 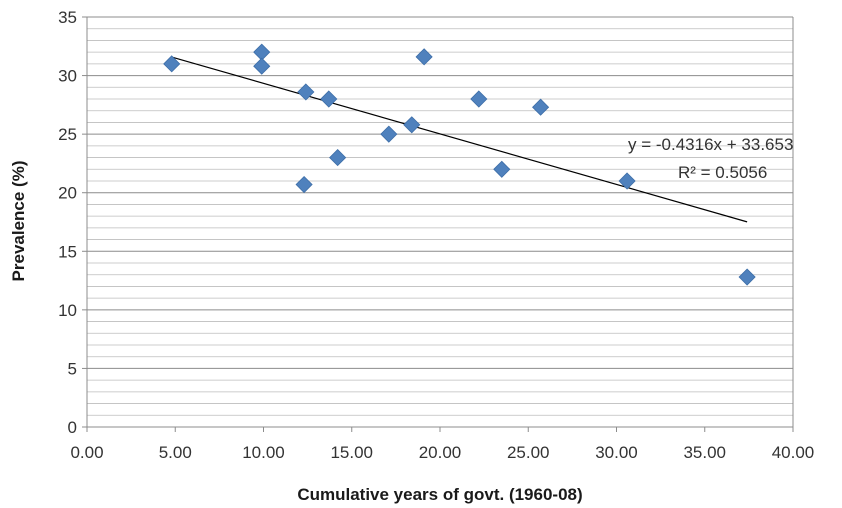 What do you see at coordinates (67, 193) in the screenshot?
I see `y-tick-label: 20` at bounding box center [67, 193].